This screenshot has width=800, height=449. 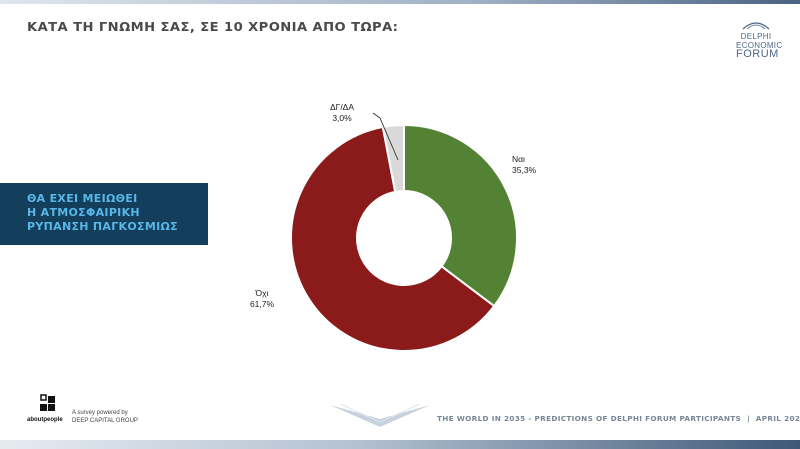 I want to click on slice-value-label-2: 61,7%, so click(x=262, y=304).